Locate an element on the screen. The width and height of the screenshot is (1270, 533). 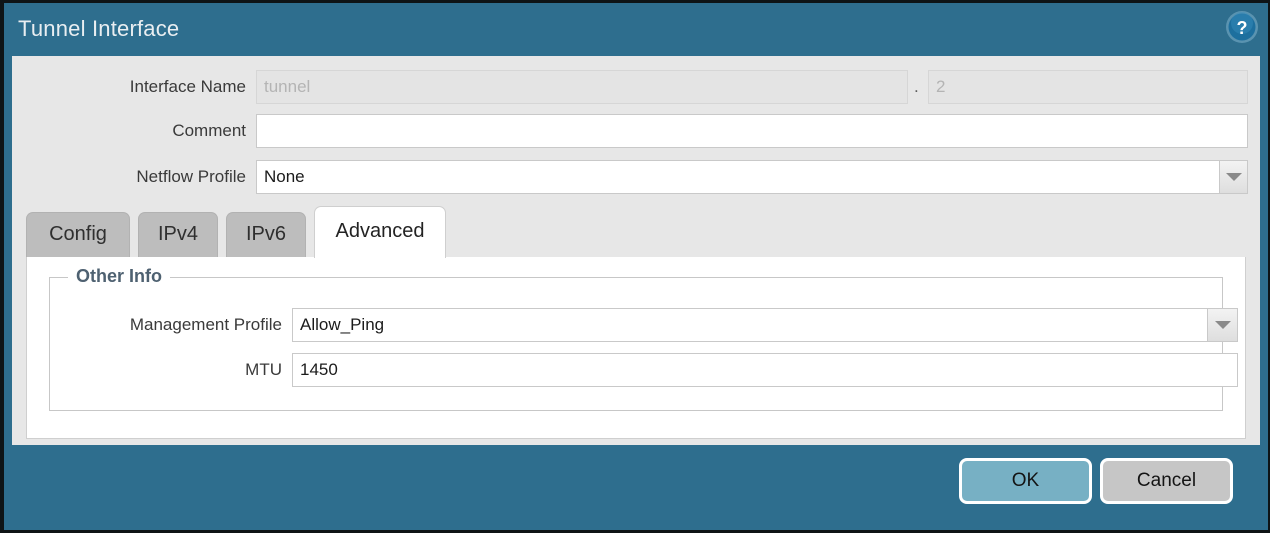
ok-button: OK is located at coordinates (1025, 481).